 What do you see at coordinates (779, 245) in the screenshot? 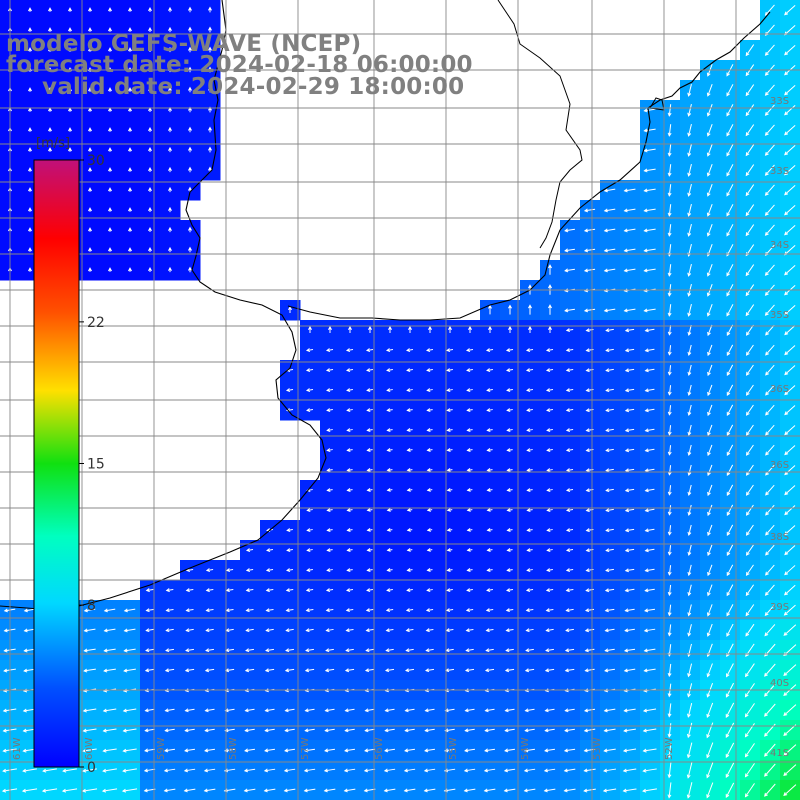
I see `lat-label: 34S` at bounding box center [779, 245].